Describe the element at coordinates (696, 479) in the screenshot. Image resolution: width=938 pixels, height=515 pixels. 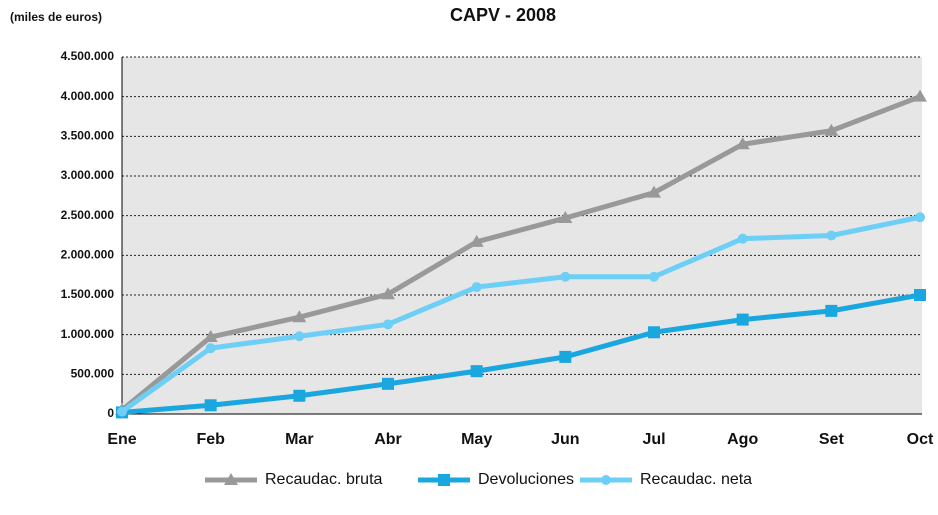
I see `legend-label: Recaudac. neta` at that location.